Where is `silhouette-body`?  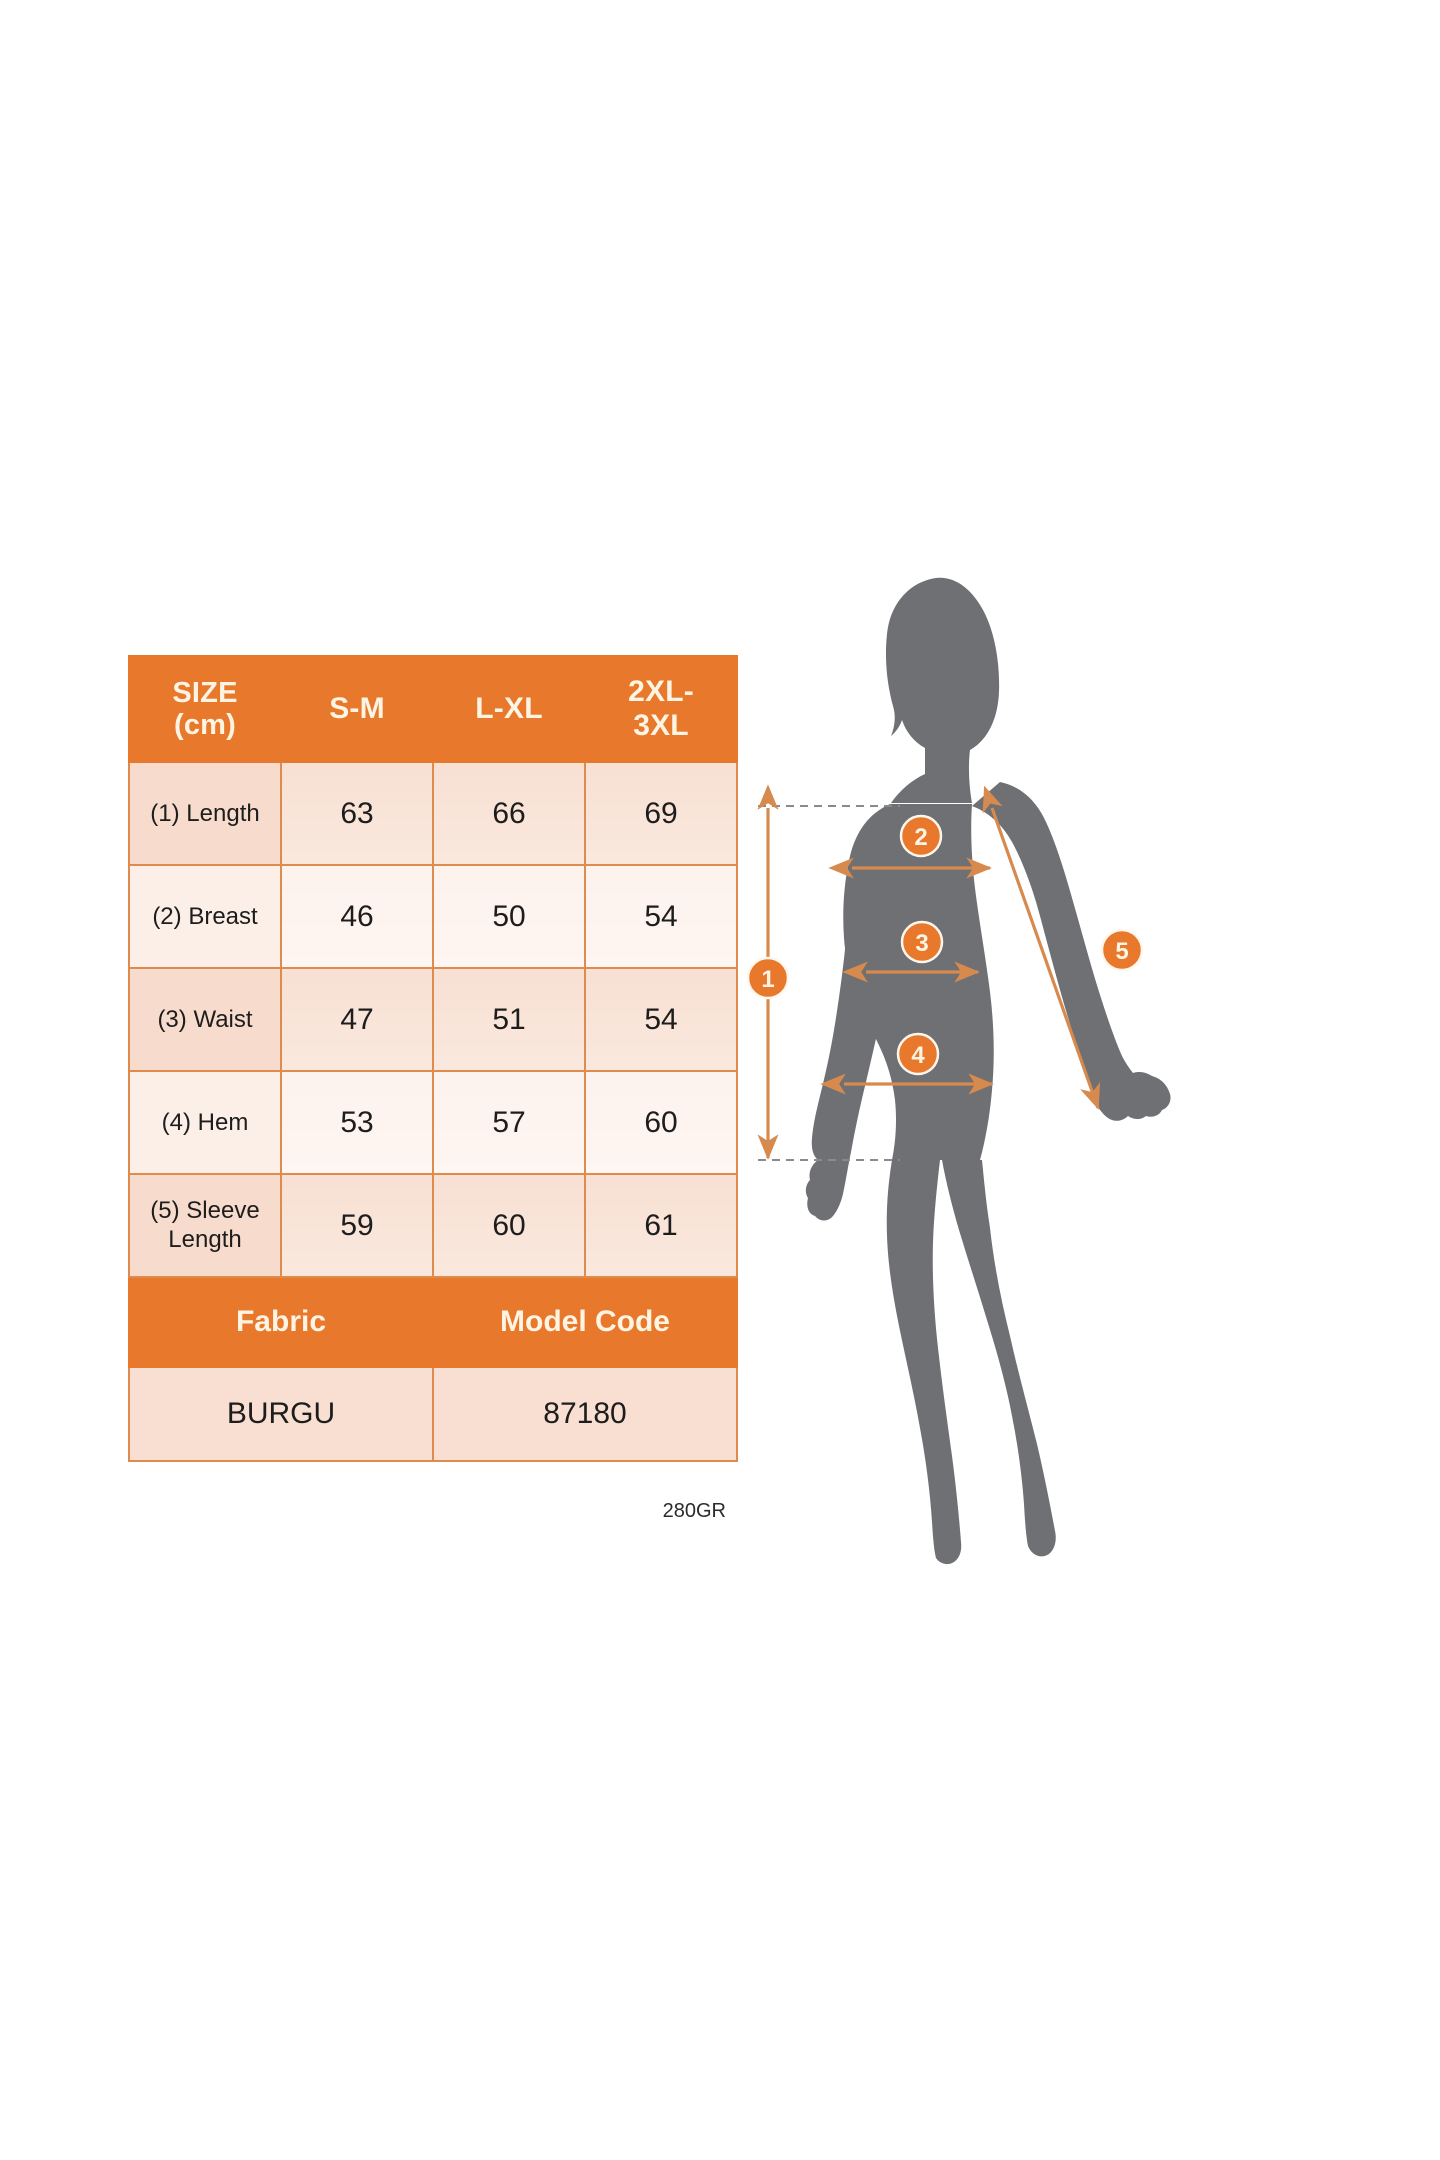 silhouette-body is located at coordinates (988, 1071).